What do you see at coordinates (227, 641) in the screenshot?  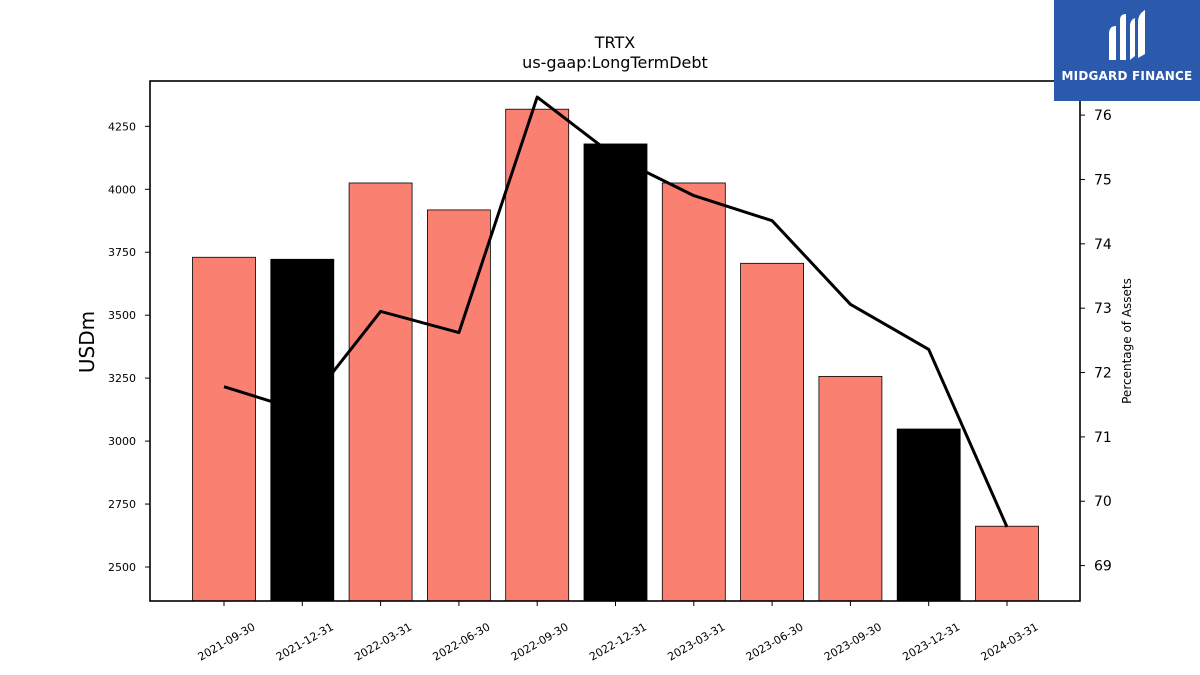 I see `x-tick-label: 2021-09-30` at bounding box center [227, 641].